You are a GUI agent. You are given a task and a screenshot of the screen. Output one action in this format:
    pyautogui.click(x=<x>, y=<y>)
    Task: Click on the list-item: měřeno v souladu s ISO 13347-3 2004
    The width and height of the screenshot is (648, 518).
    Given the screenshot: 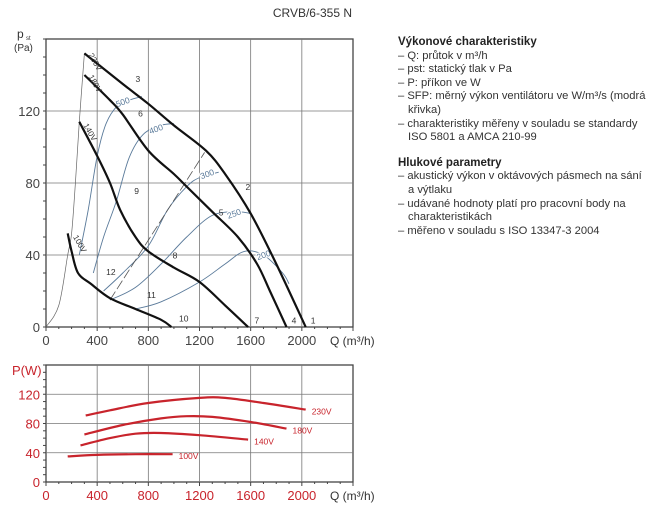 What is the action you would take?
    pyautogui.click(x=523, y=232)
    